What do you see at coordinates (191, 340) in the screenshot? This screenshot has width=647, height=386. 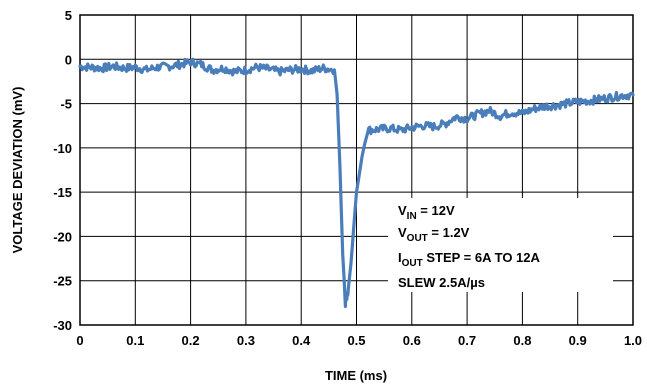 I see `x-tick-label: 0.2` at bounding box center [191, 340].